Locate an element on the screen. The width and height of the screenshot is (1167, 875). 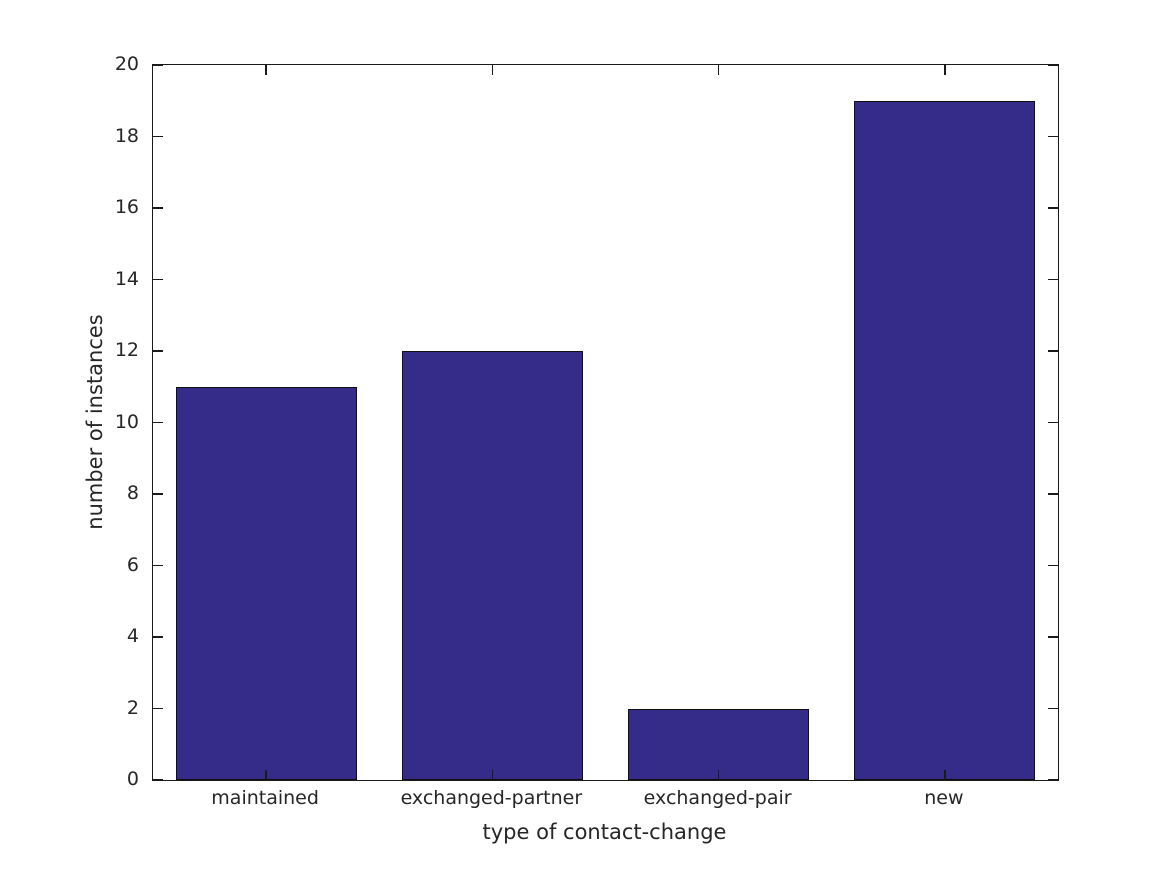
y-tick-label: 10 is located at coordinates (126, 421).